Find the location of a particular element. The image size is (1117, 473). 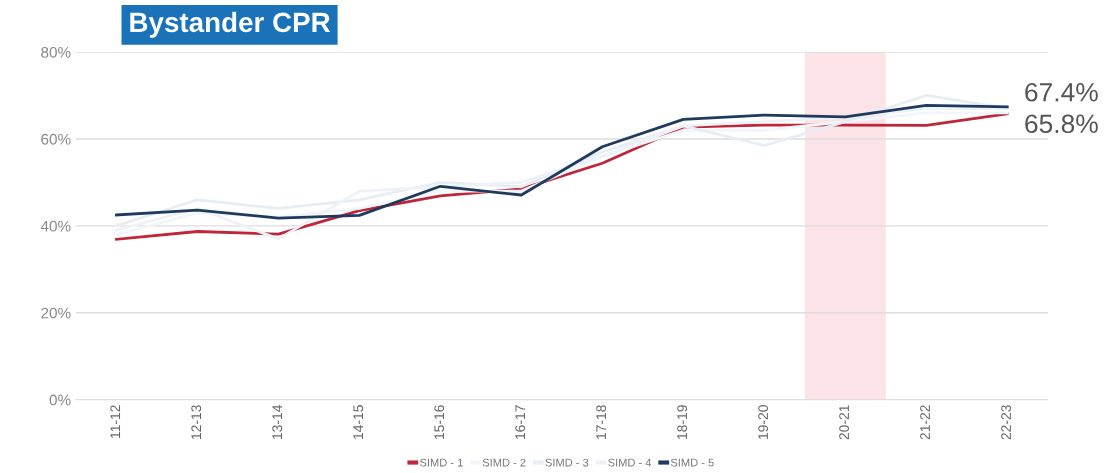

x-tick-label: 11-12 is located at coordinates (115, 421).